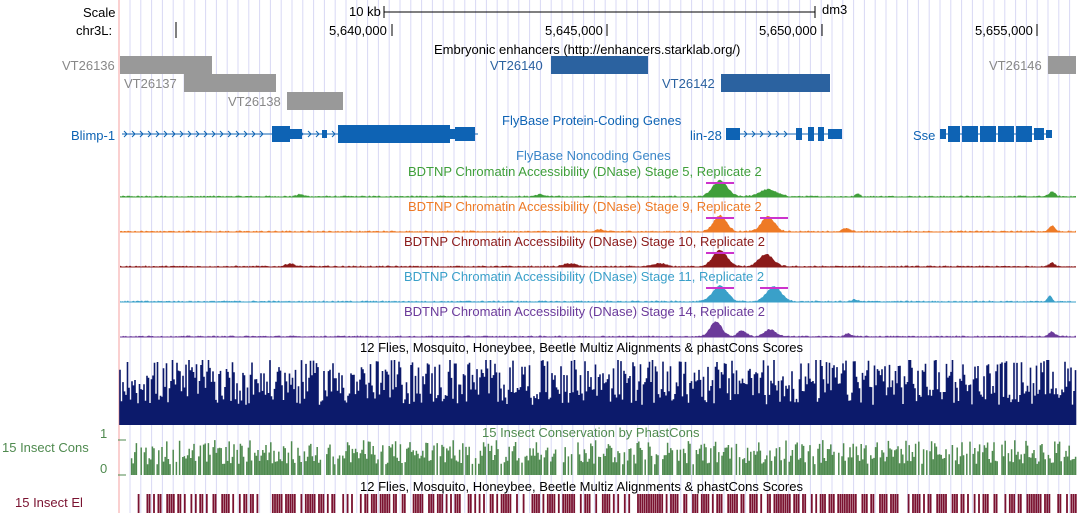  Describe the element at coordinates (99, 12) in the screenshot. I see `scale-label: Scale` at that location.